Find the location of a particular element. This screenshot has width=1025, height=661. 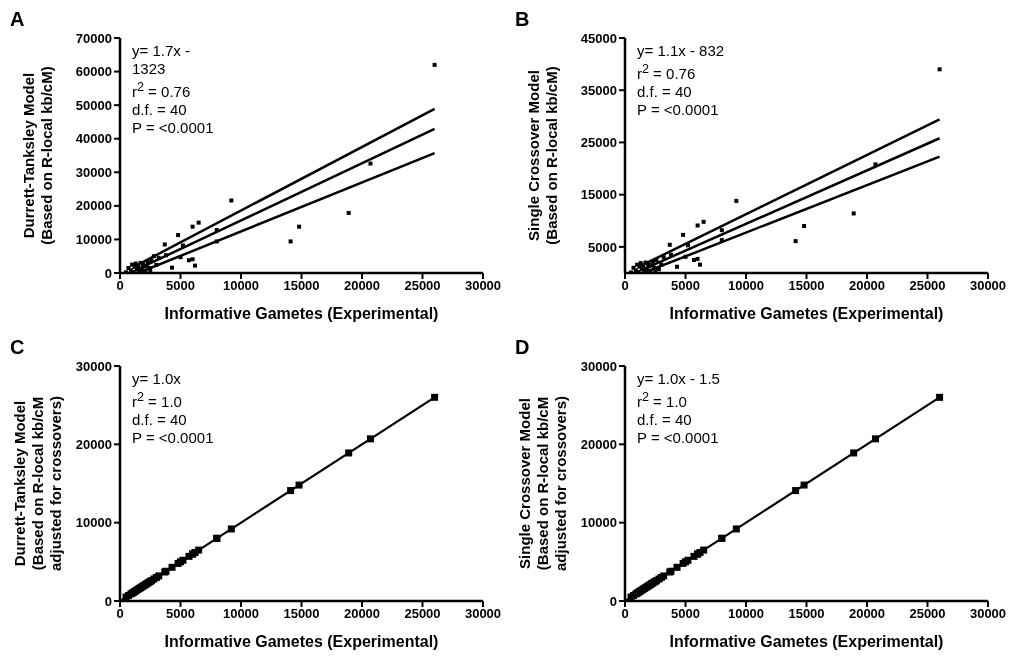

chart-title: D is located at coordinates (522, 347).